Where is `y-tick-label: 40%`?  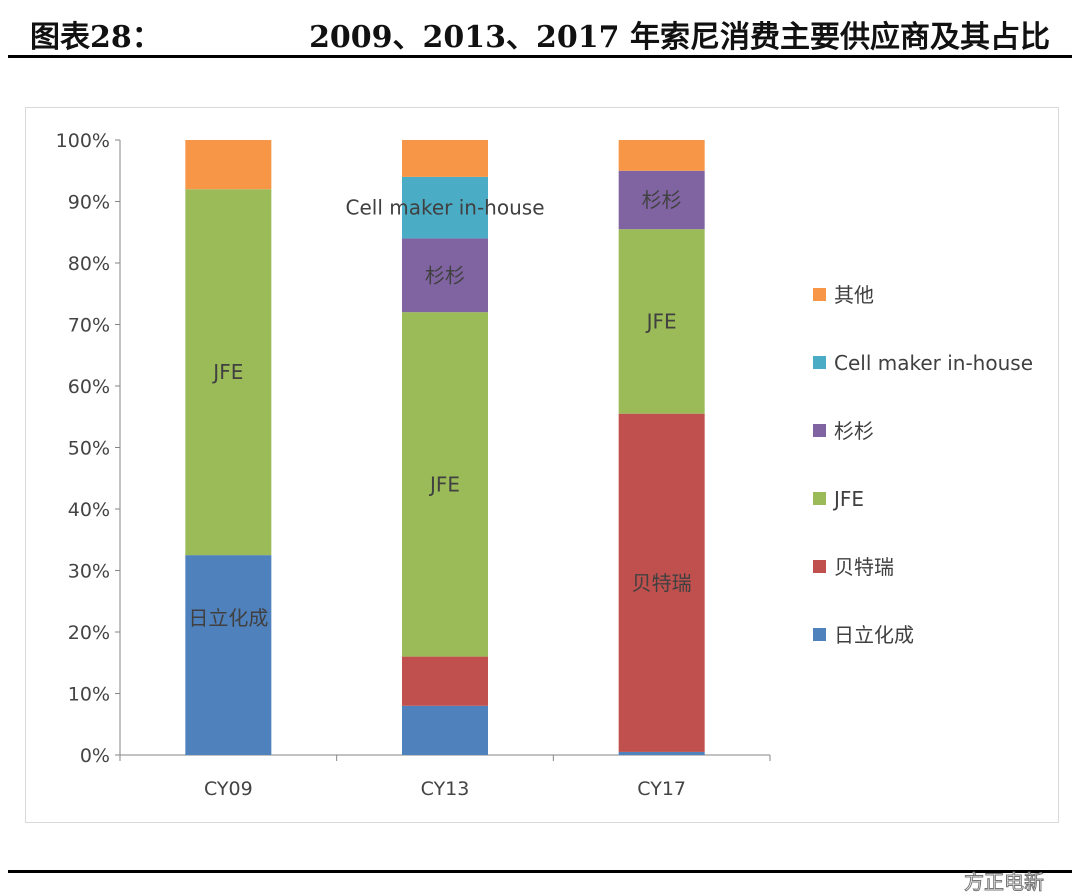 y-tick-label: 40% is located at coordinates (89, 510).